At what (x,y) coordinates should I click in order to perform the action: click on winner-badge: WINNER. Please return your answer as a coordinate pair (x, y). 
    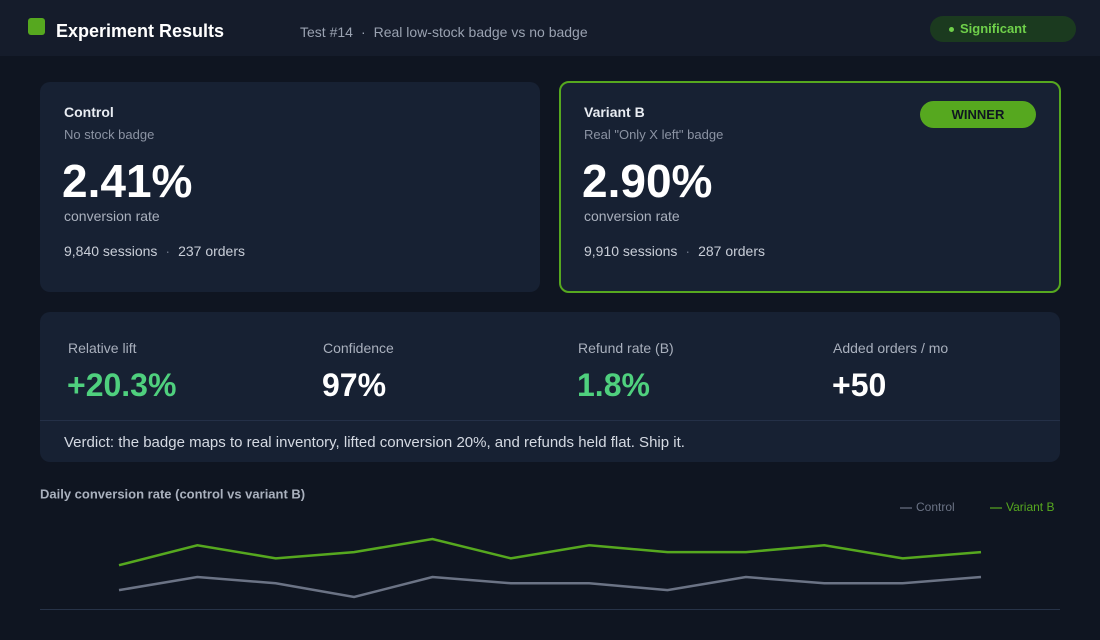
    Looking at the image, I should click on (978, 114).